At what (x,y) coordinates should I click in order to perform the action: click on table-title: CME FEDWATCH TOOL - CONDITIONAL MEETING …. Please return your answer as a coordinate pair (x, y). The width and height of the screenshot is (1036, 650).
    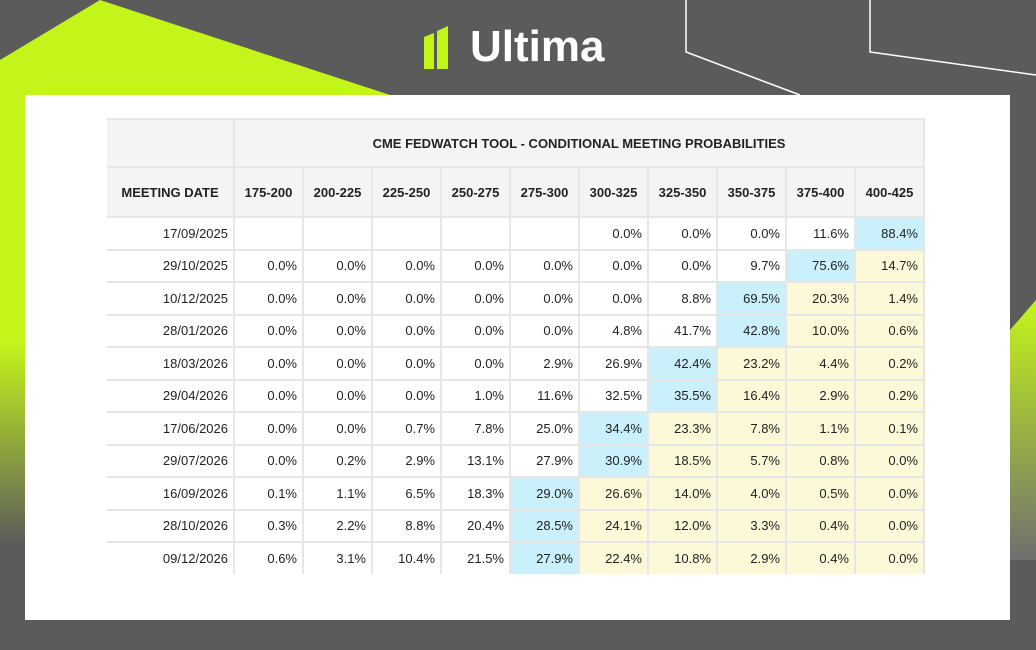
    Looking at the image, I should click on (579, 143).